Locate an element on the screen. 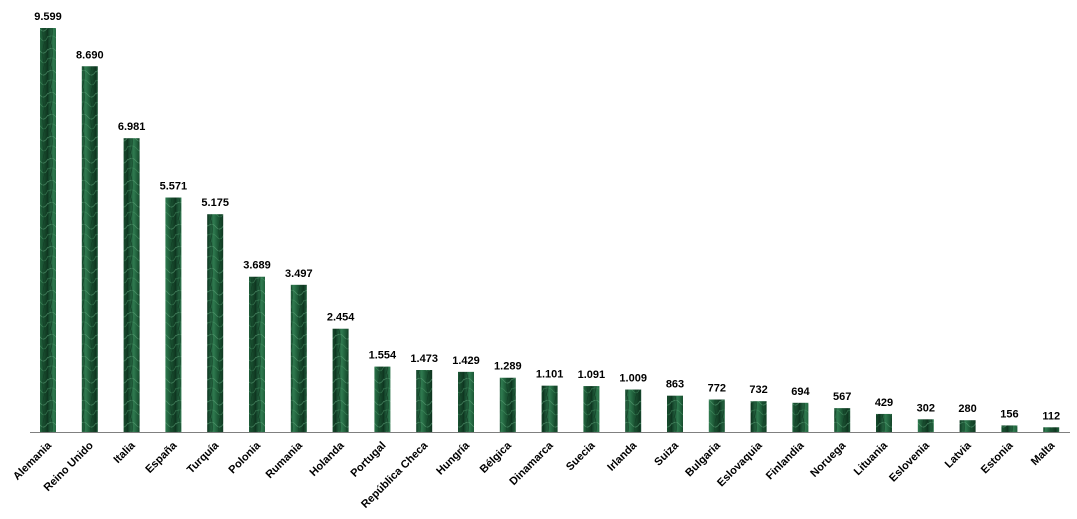  category-label-12: Dinamarca is located at coordinates (531, 463).